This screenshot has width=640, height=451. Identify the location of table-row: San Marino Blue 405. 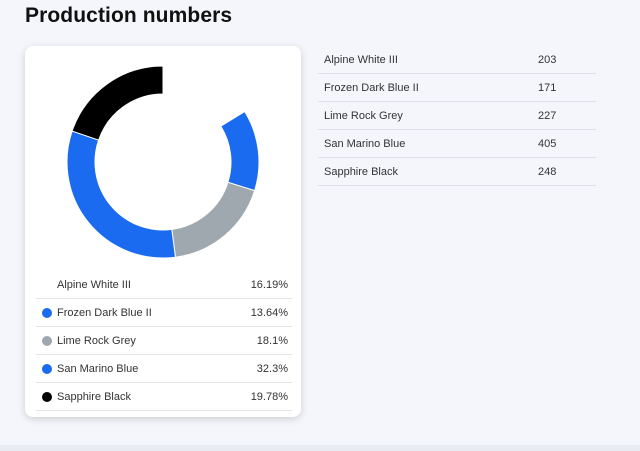
(457, 144).